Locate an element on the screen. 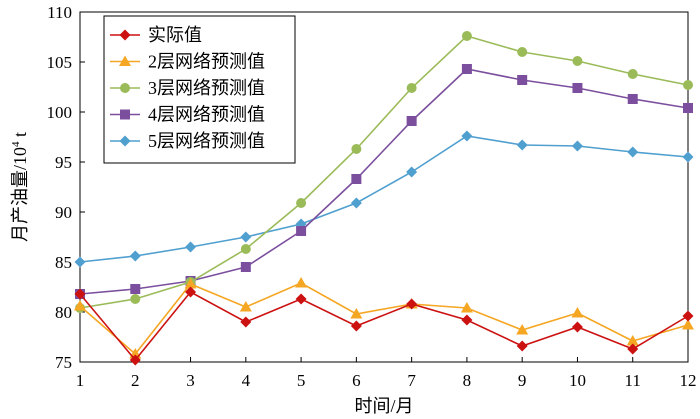 The image size is (700, 419). y-tick-label: 90 is located at coordinates (63, 212).